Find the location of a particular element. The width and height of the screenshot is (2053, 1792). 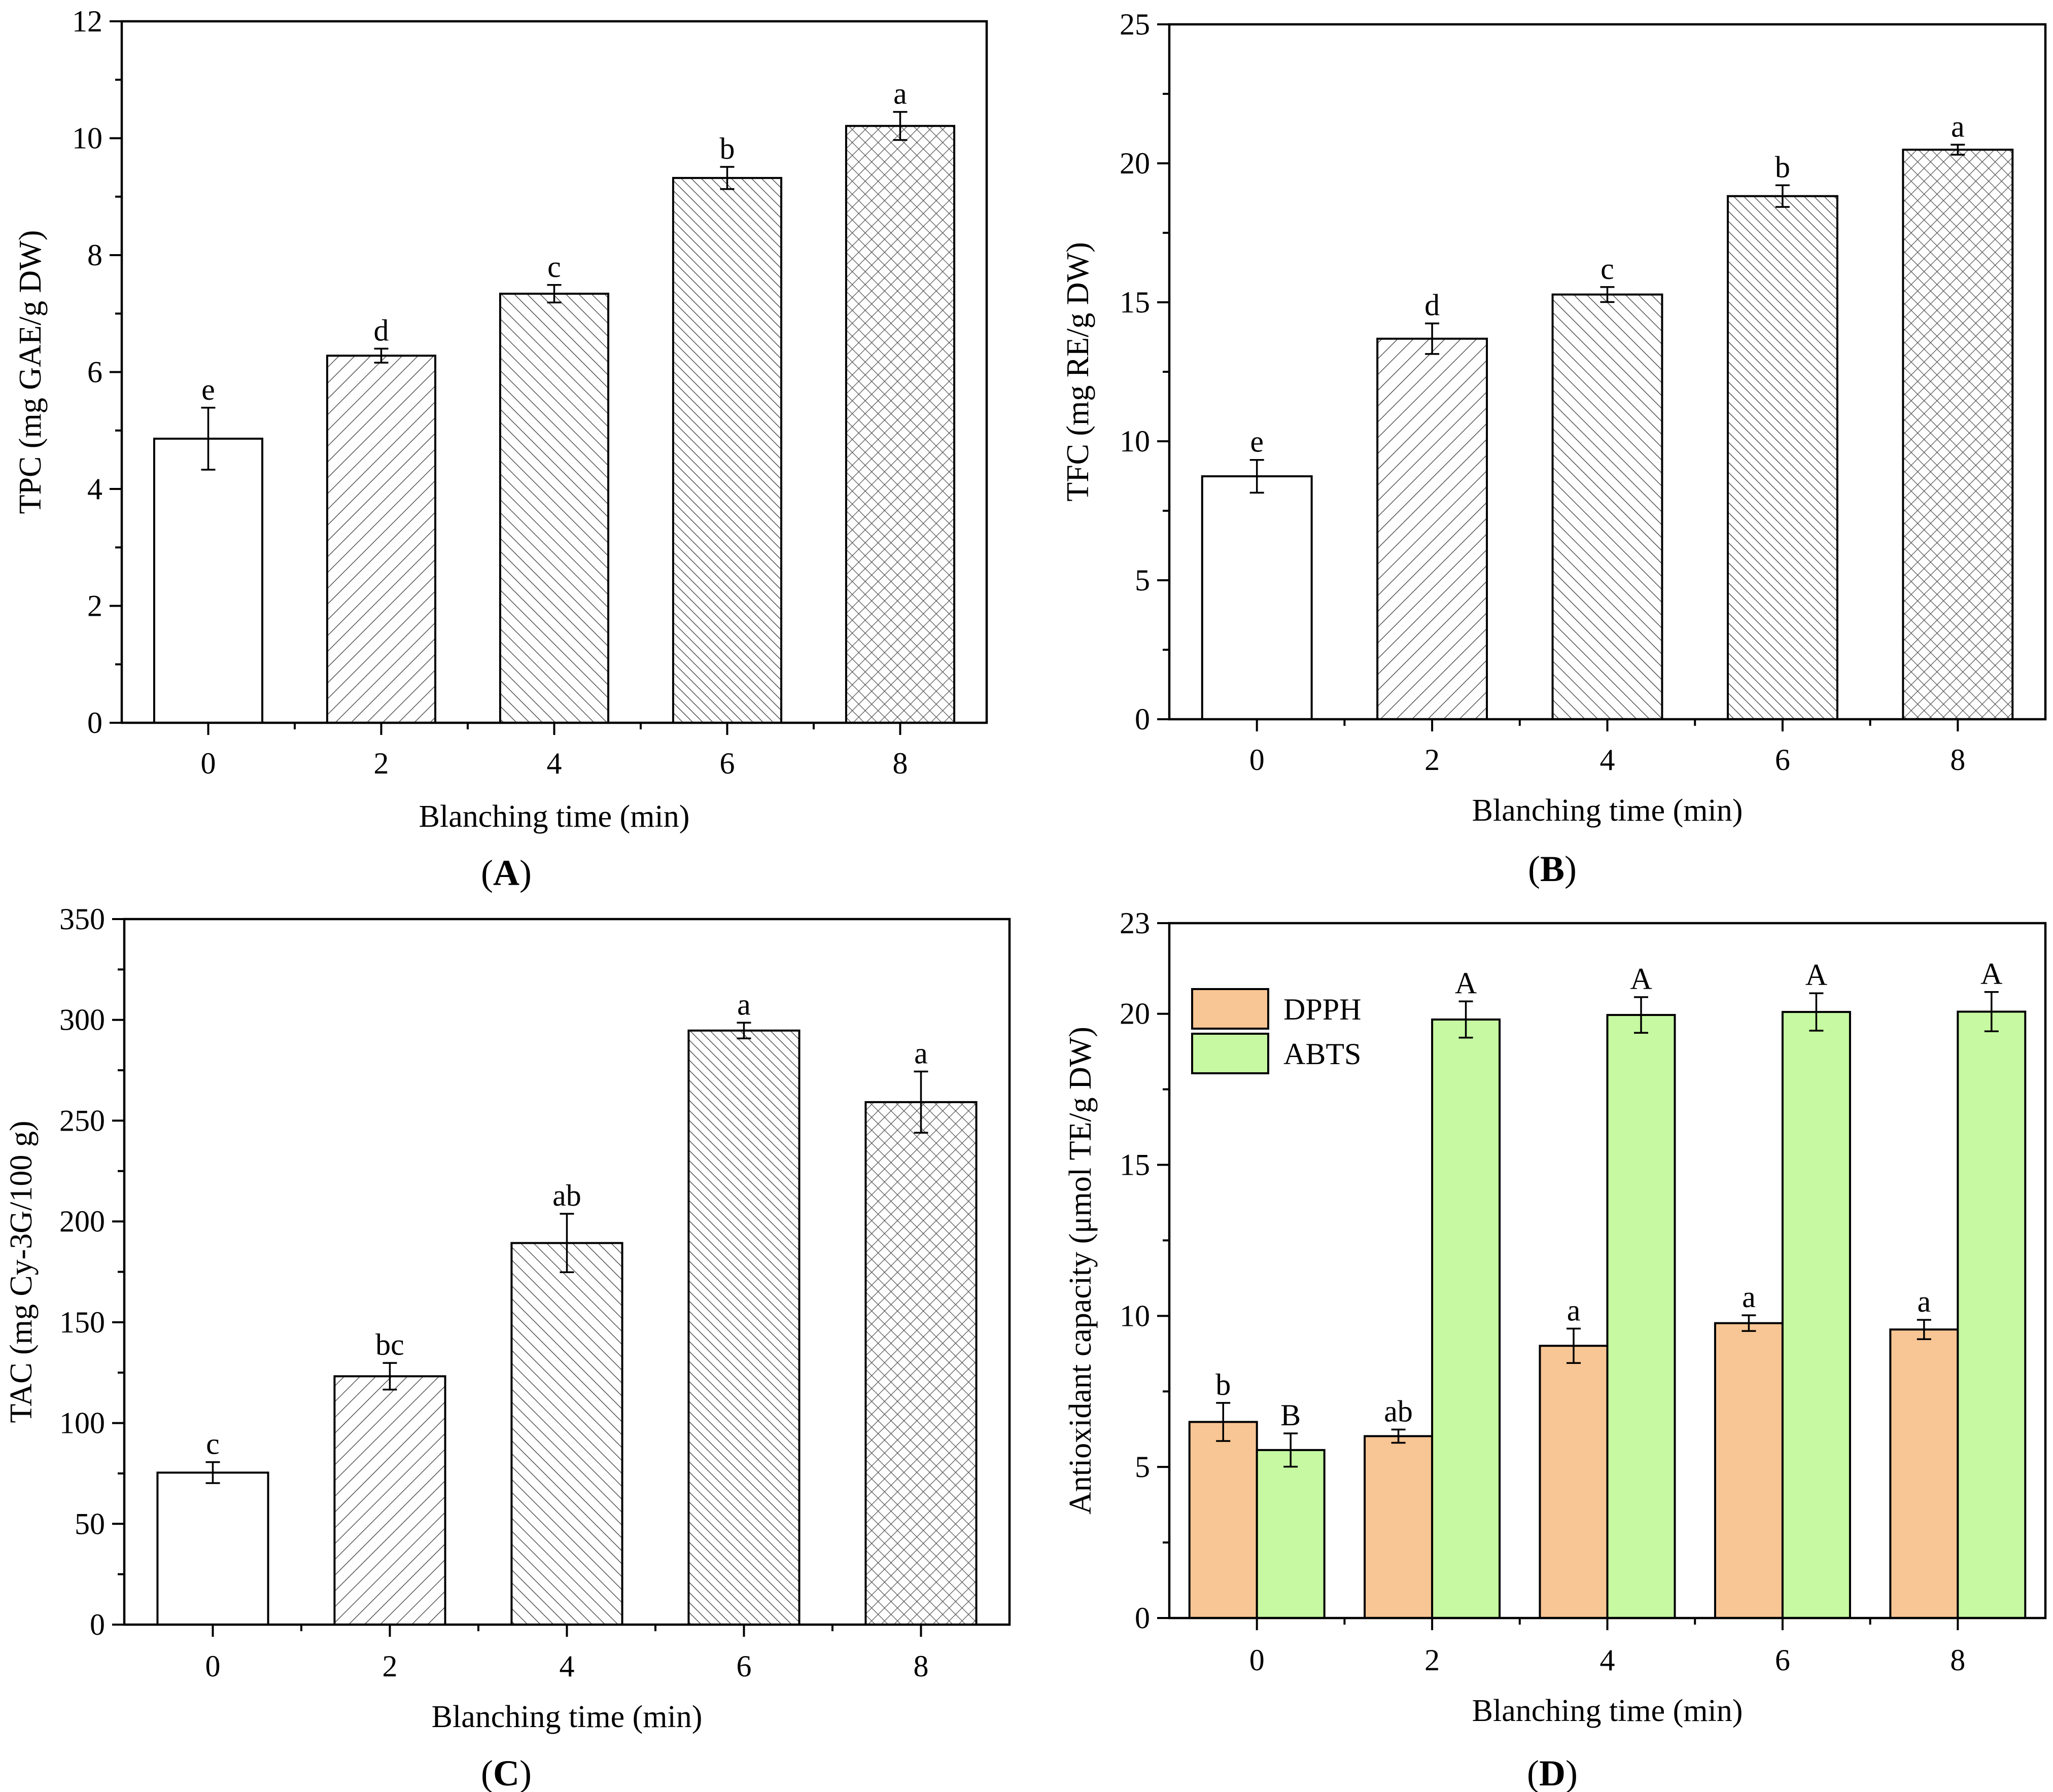

y-tick-label: 5 is located at coordinates (1142, 1467).